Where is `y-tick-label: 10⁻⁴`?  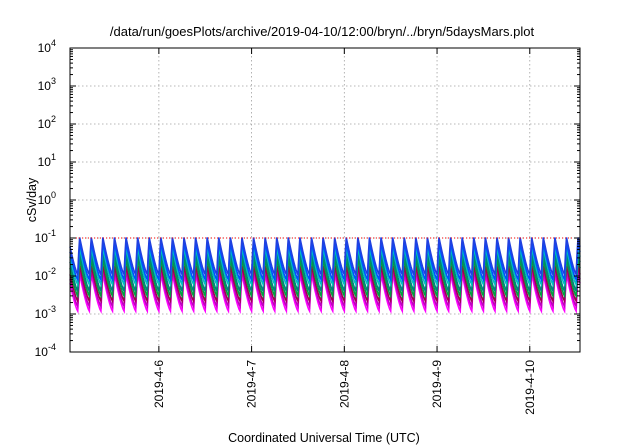 y-tick-label: 10⁻⁴ is located at coordinates (45, 350).